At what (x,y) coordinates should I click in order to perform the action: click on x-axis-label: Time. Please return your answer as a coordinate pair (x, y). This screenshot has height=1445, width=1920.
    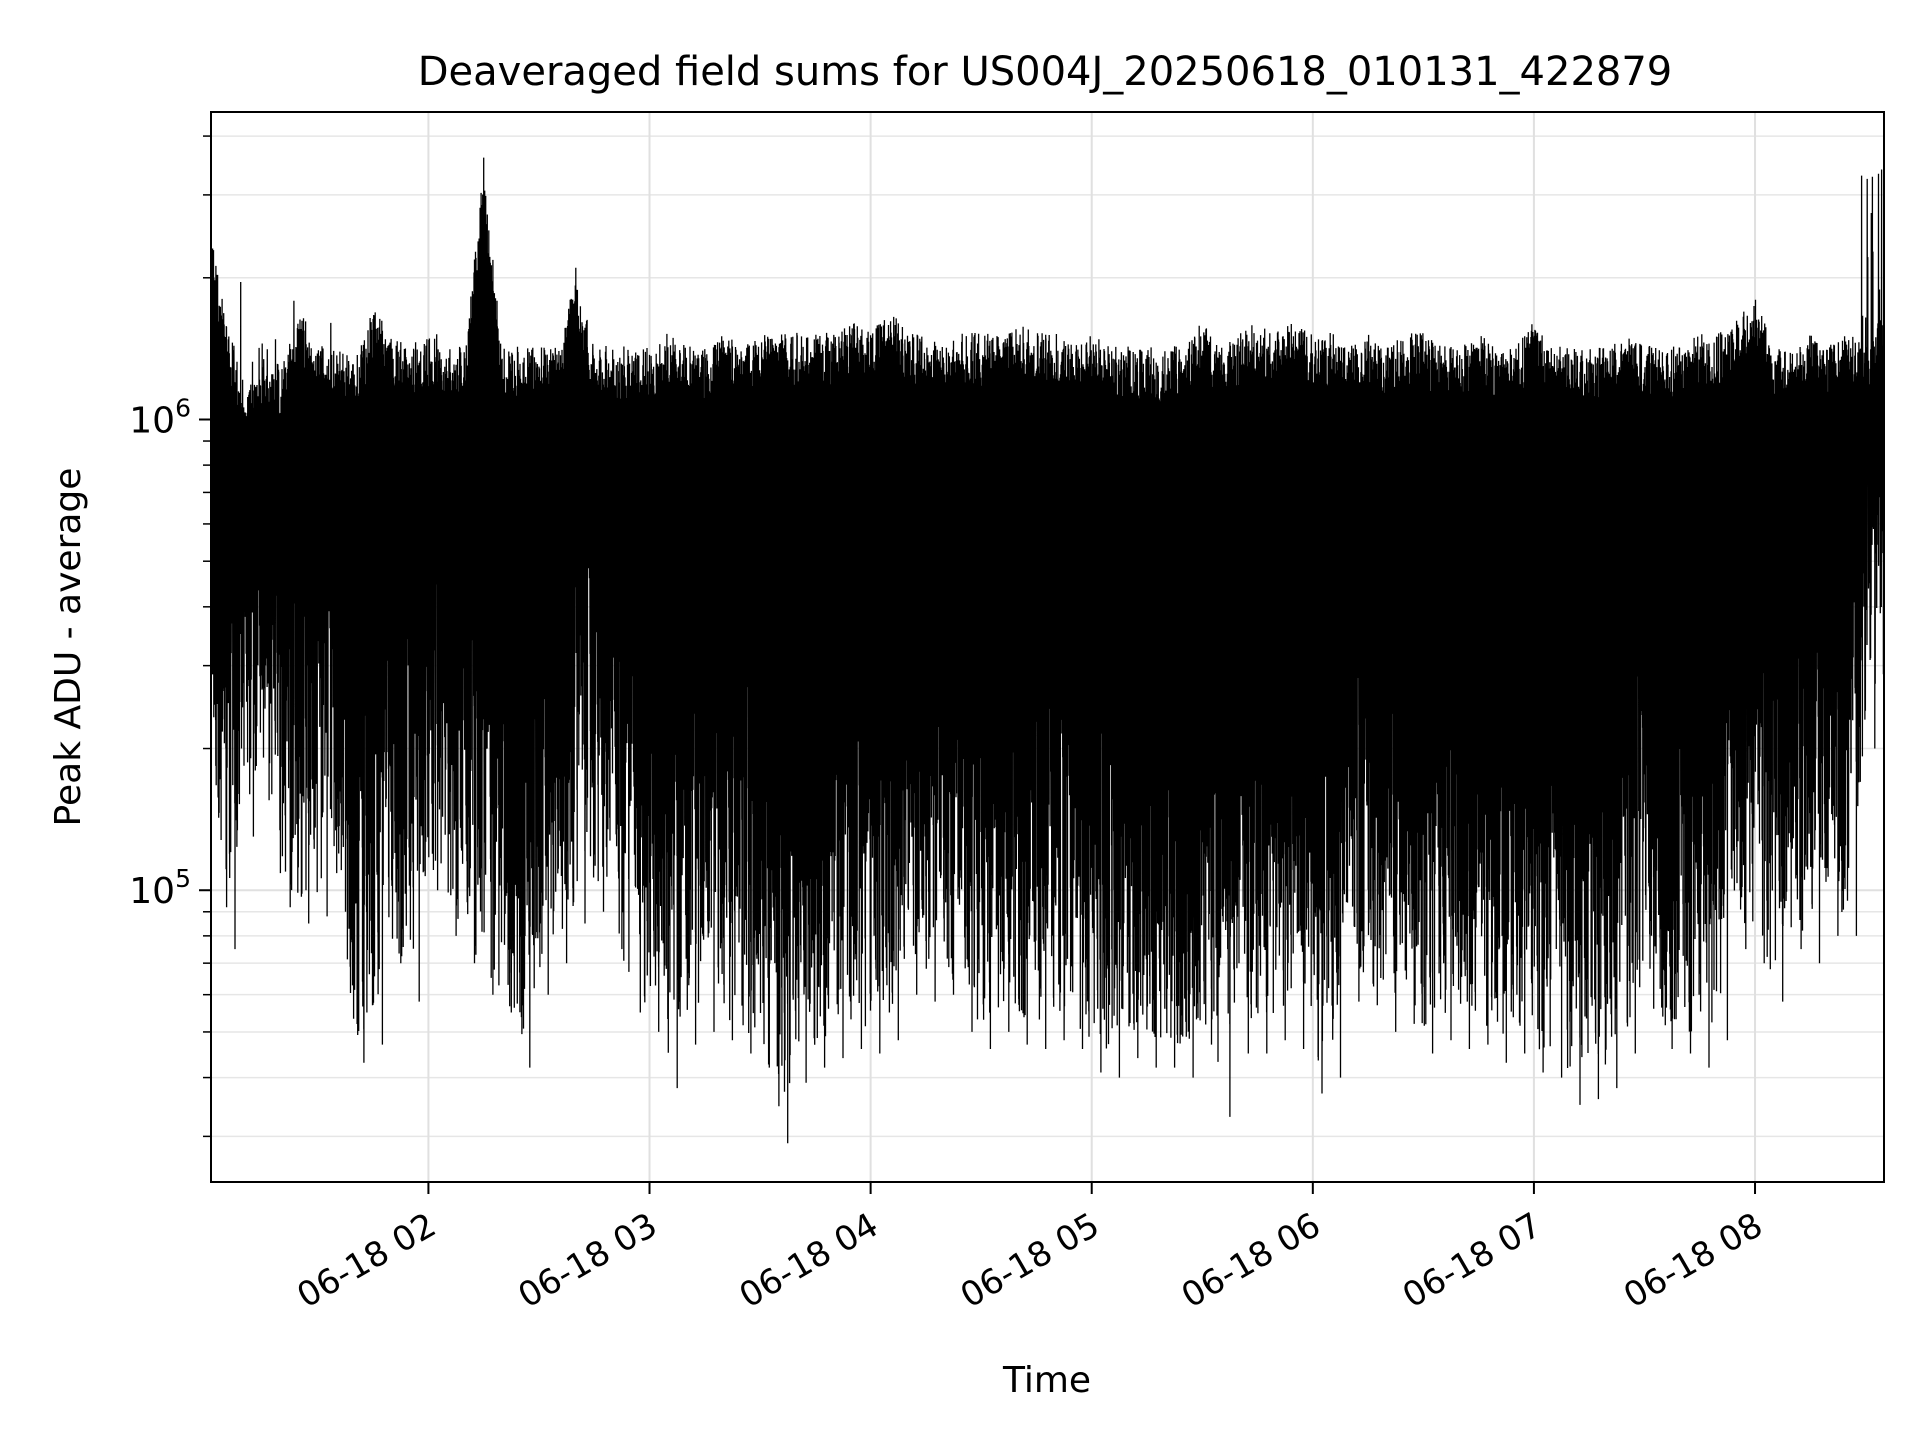
    Looking at the image, I should click on (1046, 1380).